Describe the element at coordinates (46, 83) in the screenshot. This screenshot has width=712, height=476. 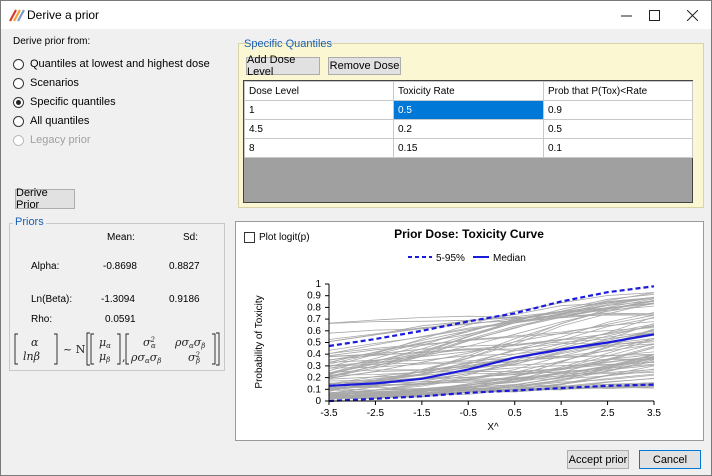
I see `radio-scenarios: Scenarios` at that location.